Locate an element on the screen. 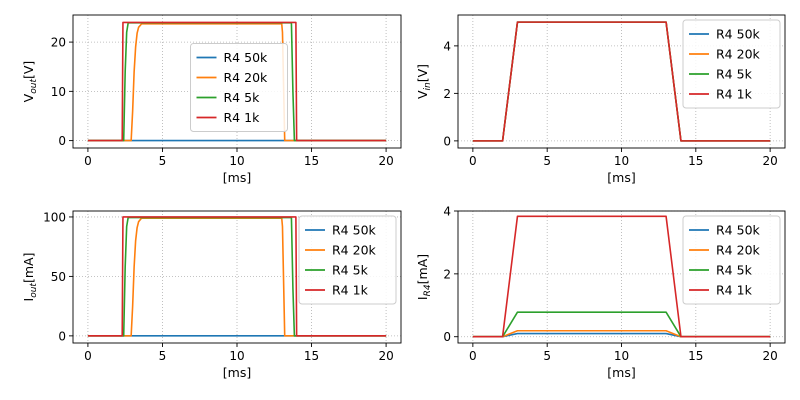 Image resolution: width=800 pixels, height=400 pixels. y-axis-label: IR4[mA] is located at coordinates (424, 277).